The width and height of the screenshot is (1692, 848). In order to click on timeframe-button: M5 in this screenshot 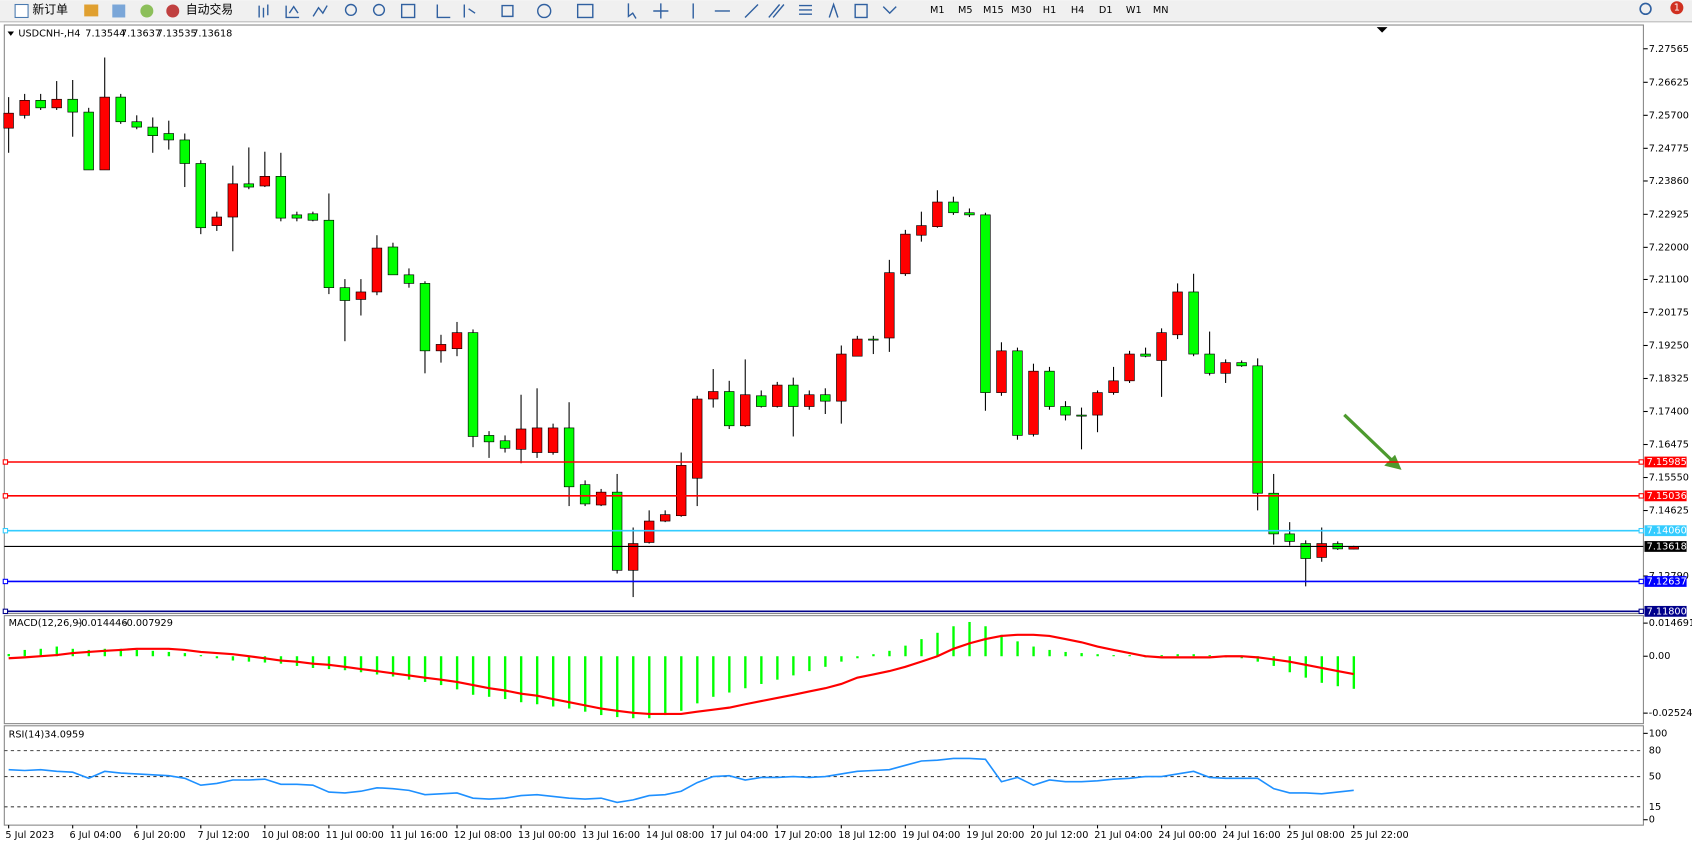, I will do `click(965, 10)`.